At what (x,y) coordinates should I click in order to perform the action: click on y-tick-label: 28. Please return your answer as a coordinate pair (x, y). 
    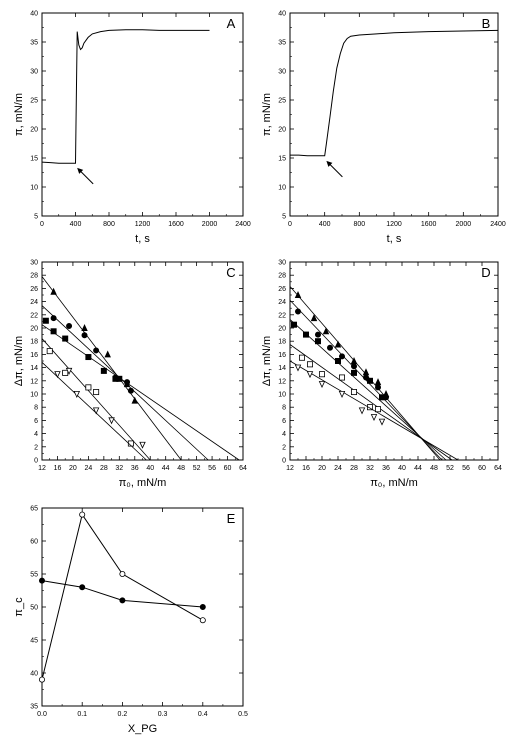
    Looking at the image, I should click on (282, 276).